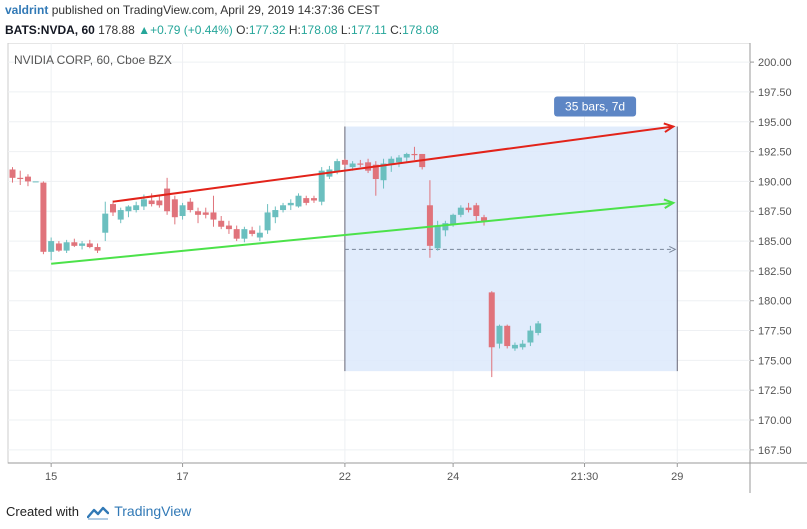 This screenshot has width=807, height=529. Describe the element at coordinates (368, 30) in the screenshot. I see `low-value: 177.11` at that location.